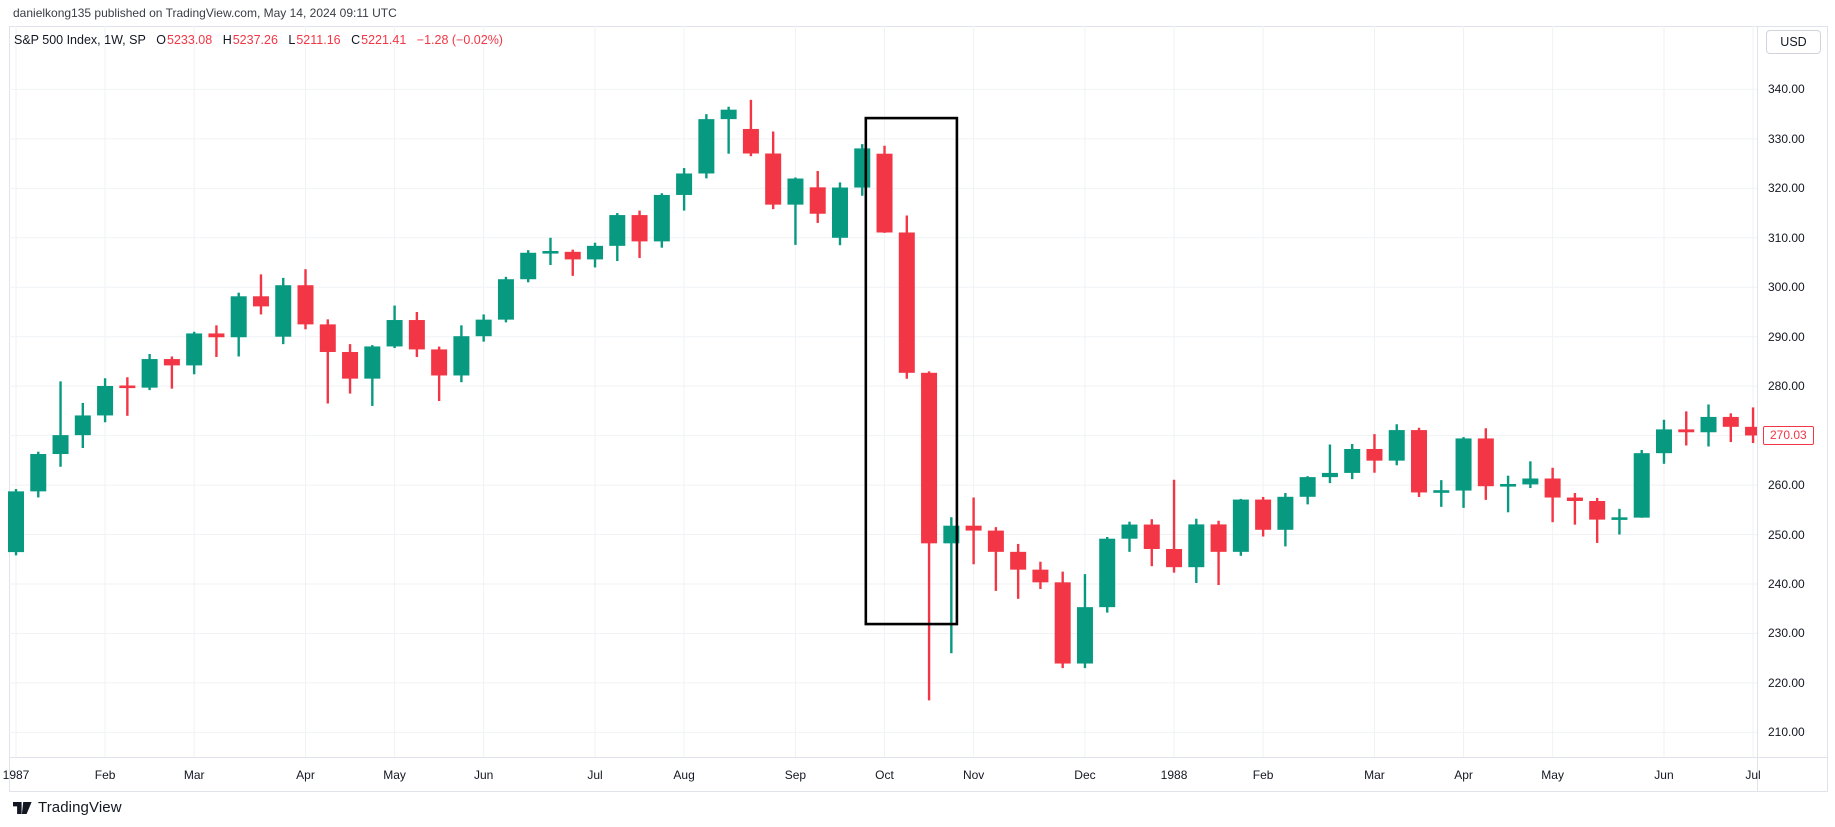 The height and width of the screenshot is (827, 1835). Describe the element at coordinates (356, 40) in the screenshot. I see `close-label: C` at that location.